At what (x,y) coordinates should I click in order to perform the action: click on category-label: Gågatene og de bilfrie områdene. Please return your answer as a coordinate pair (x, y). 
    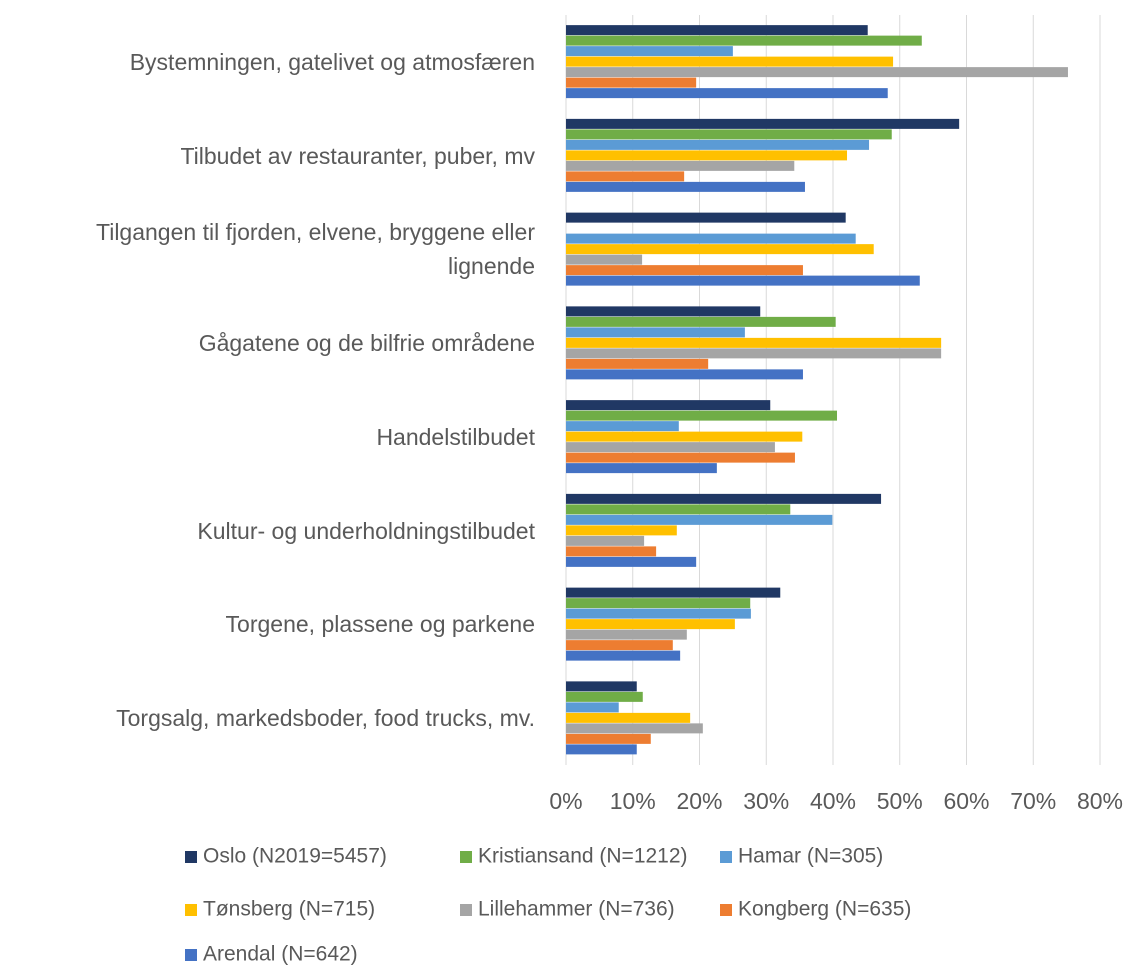
    Looking at the image, I should click on (366, 343).